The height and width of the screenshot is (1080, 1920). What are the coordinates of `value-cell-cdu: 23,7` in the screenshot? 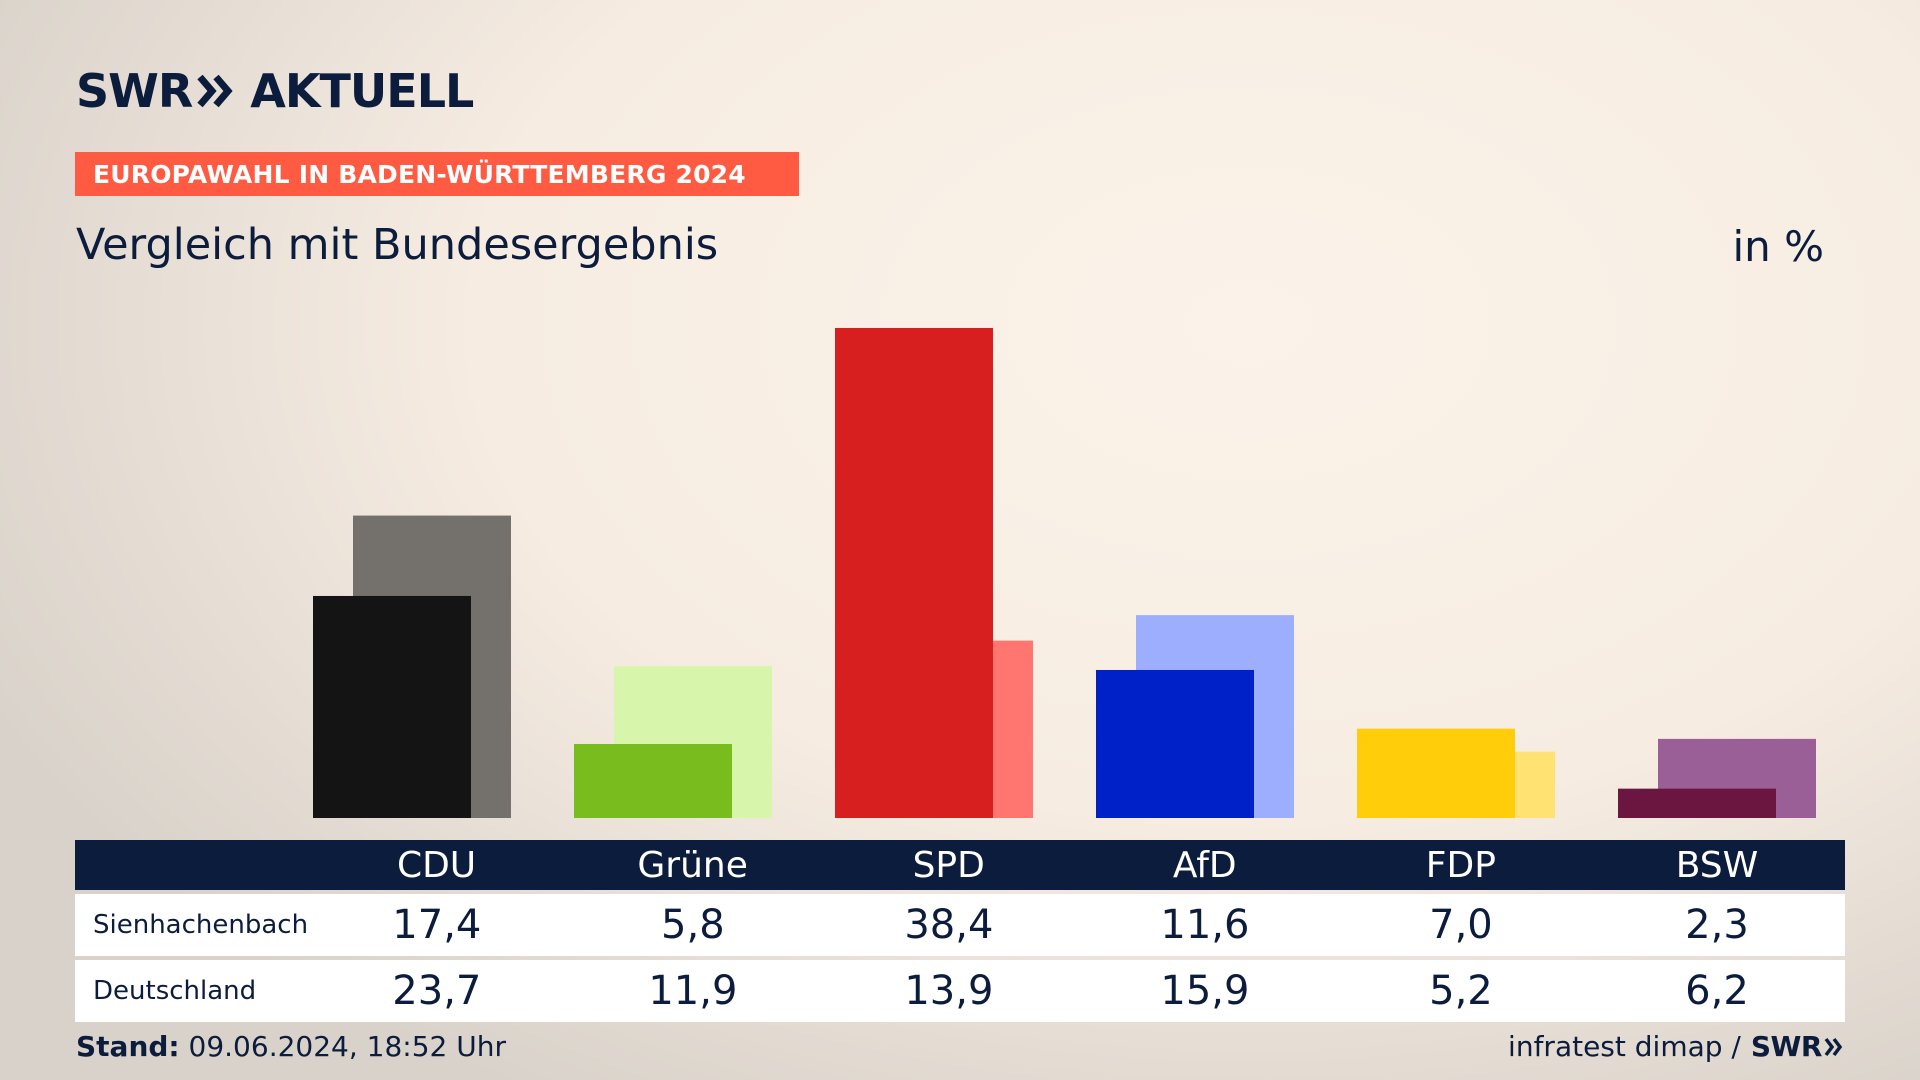 It's located at (437, 991).